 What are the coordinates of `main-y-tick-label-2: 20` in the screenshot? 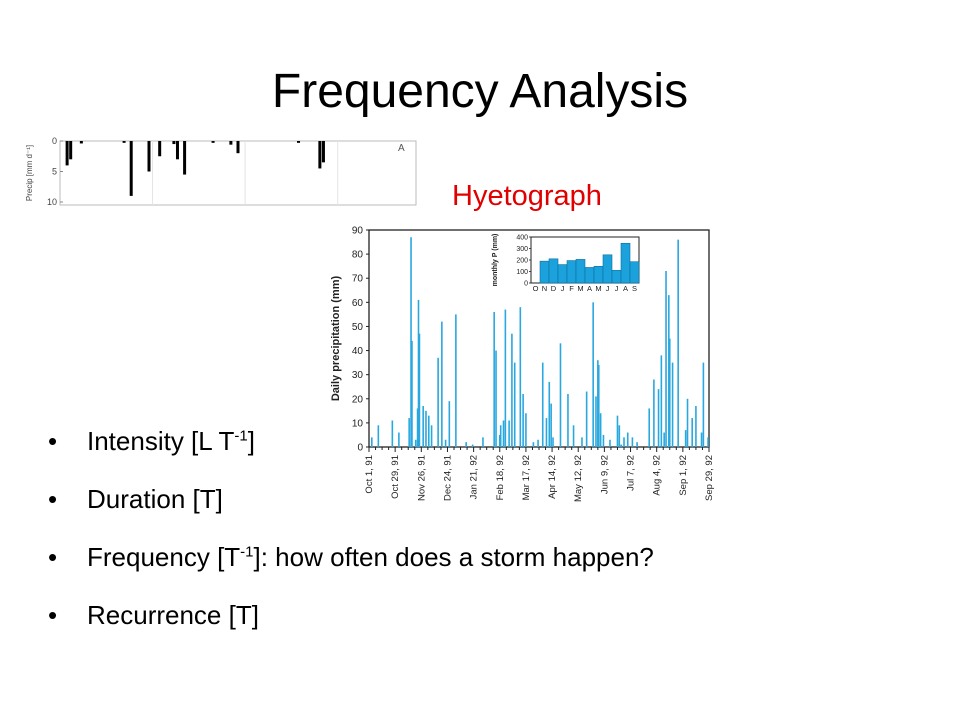 It's located at (358, 399).